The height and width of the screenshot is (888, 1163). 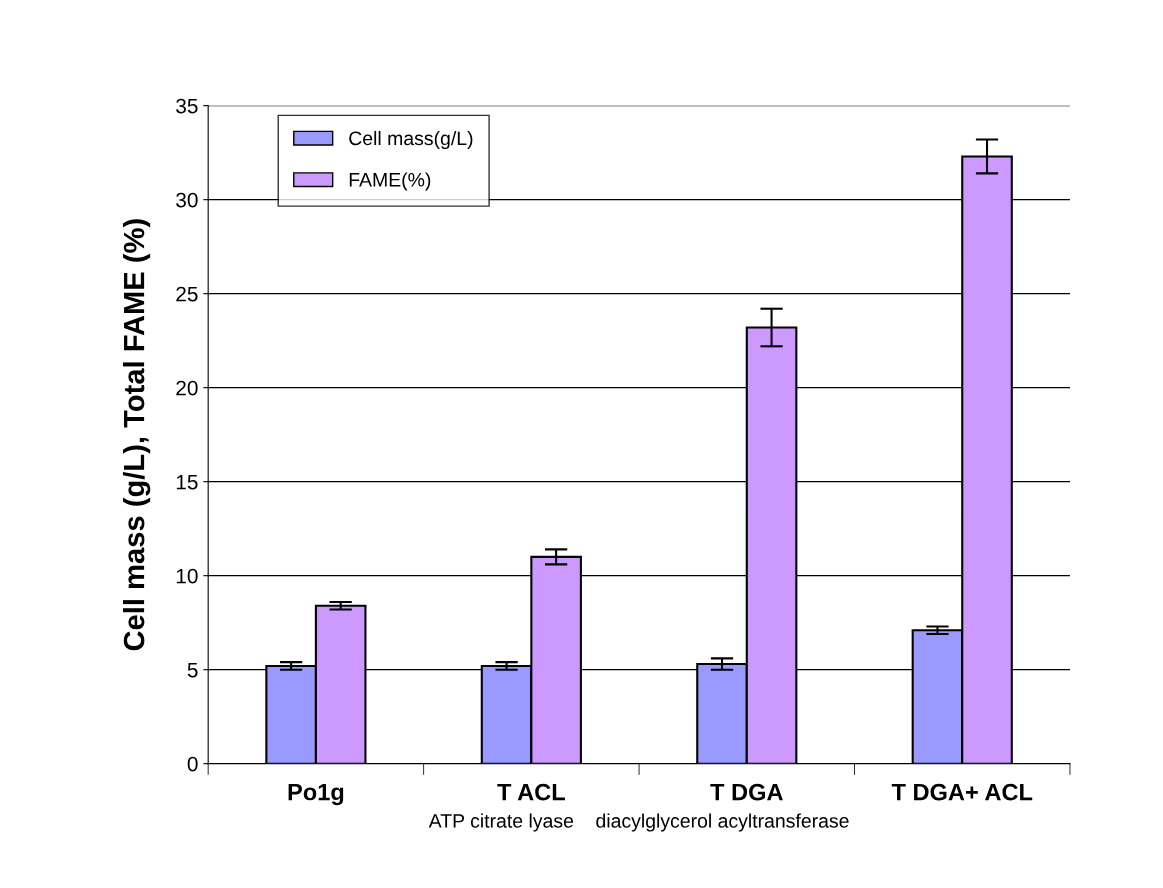 What do you see at coordinates (187, 106) in the screenshot?
I see `y-tick-label: 35` at bounding box center [187, 106].